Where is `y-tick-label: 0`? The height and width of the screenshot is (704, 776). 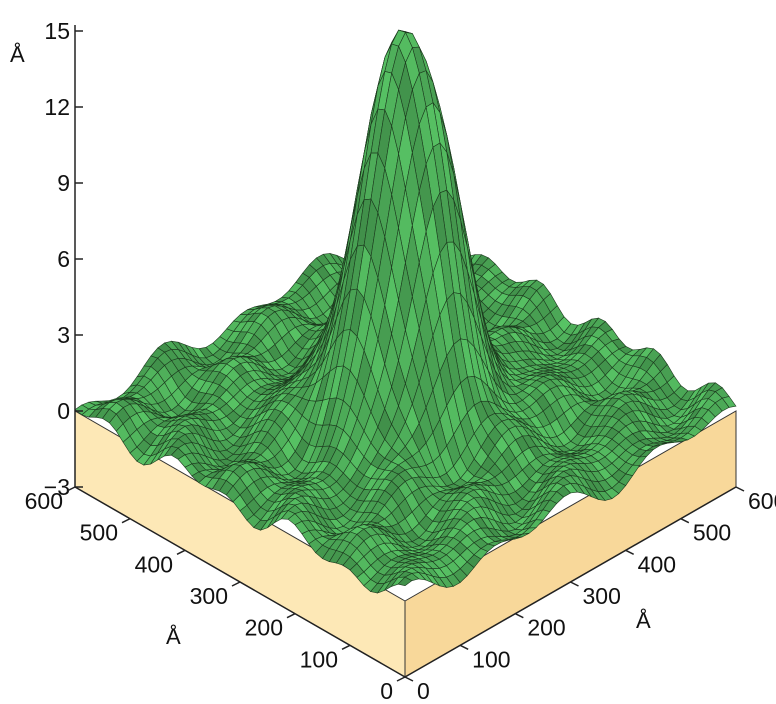
y-tick-label: 0 is located at coordinates (386, 691).